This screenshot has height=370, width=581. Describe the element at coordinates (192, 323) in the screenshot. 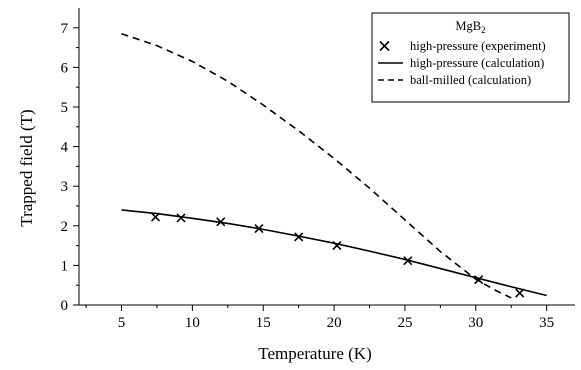

I see `x-tick-label: 10` at that location.